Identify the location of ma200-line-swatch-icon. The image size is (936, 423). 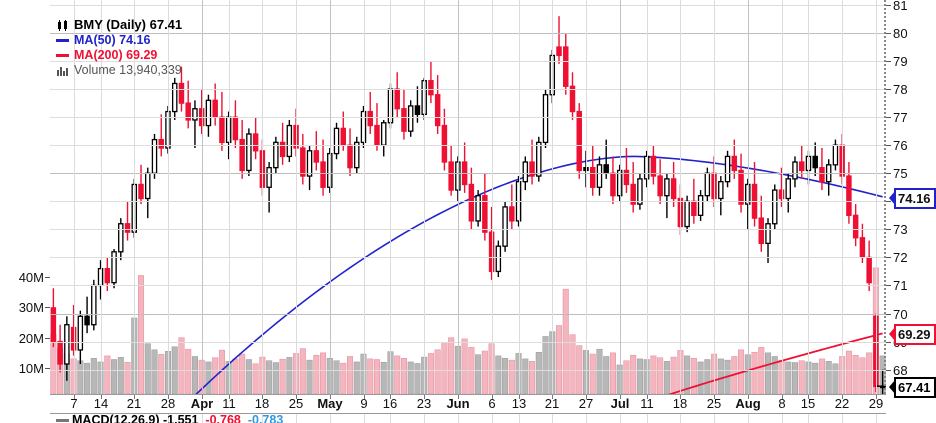
(63, 55).